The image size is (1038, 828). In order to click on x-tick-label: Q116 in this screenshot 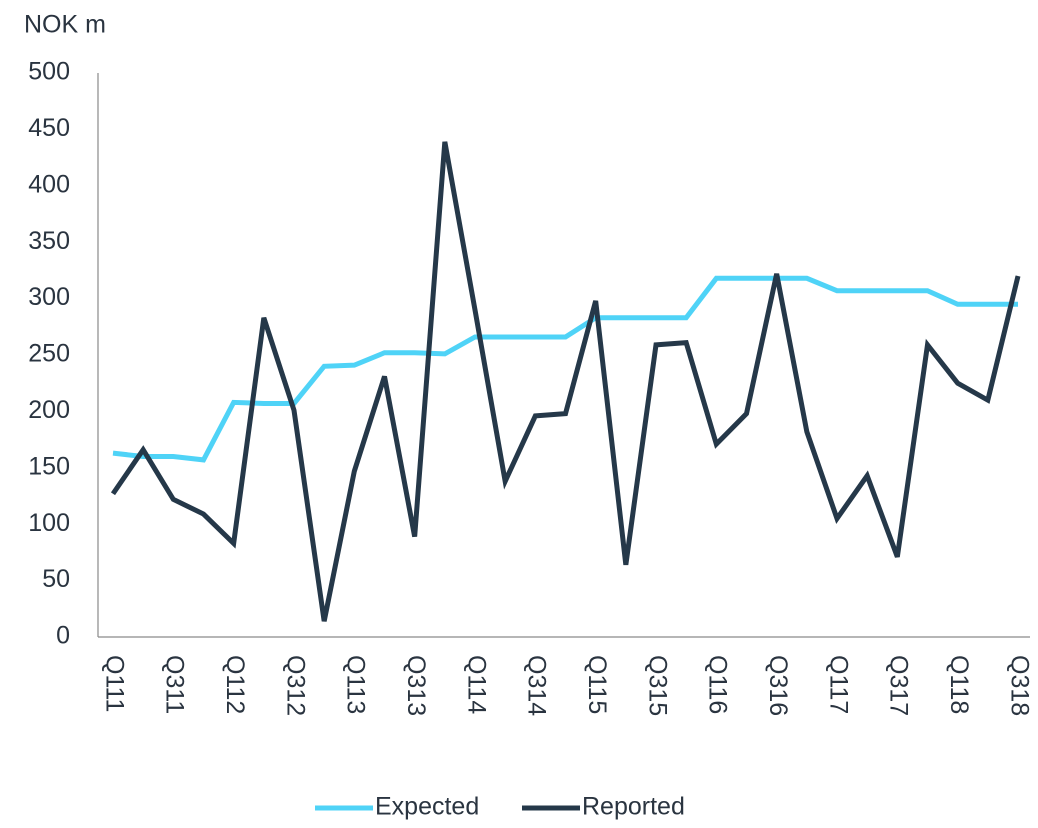, I will do `click(718, 684)`.